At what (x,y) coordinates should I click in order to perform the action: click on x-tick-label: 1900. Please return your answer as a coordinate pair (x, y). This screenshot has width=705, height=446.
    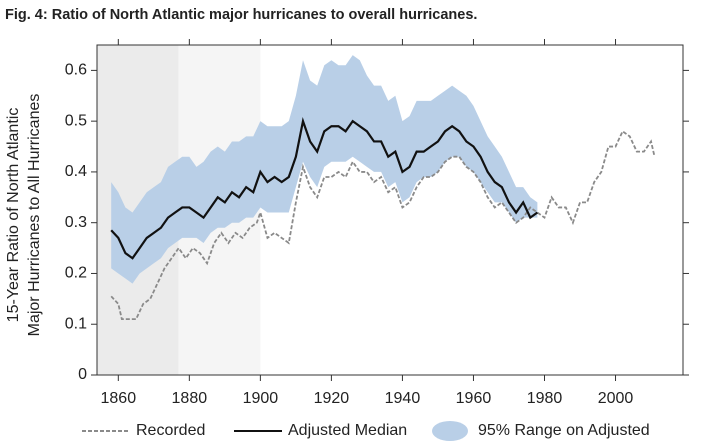
    Looking at the image, I should click on (261, 398).